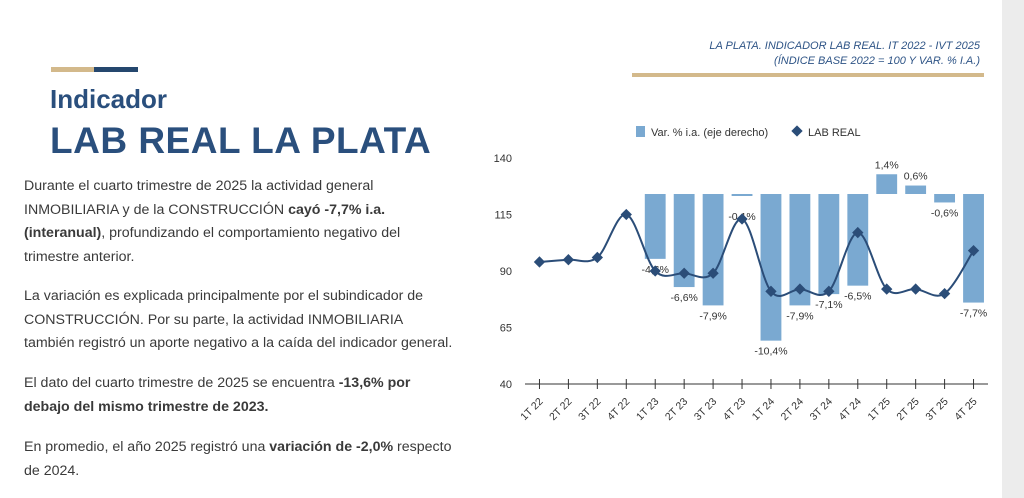 The width and height of the screenshot is (1024, 498). What do you see at coordinates (241, 140) in the screenshot?
I see `section-headline: LAB REAL LA PLATA` at bounding box center [241, 140].